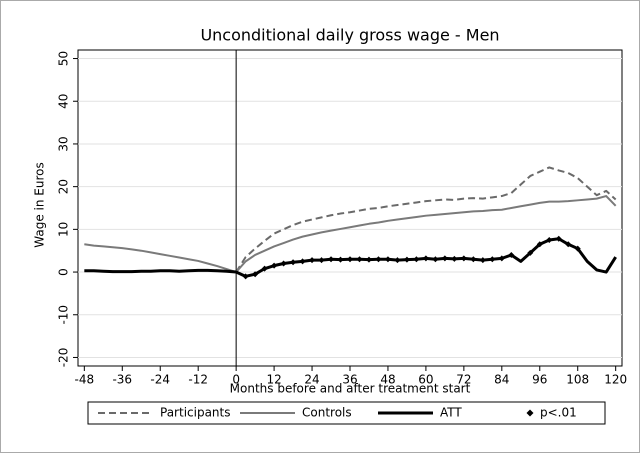 This screenshot has height=453, width=640. Describe the element at coordinates (64, 358) in the screenshot. I see `y-tick-label: -20` at that location.